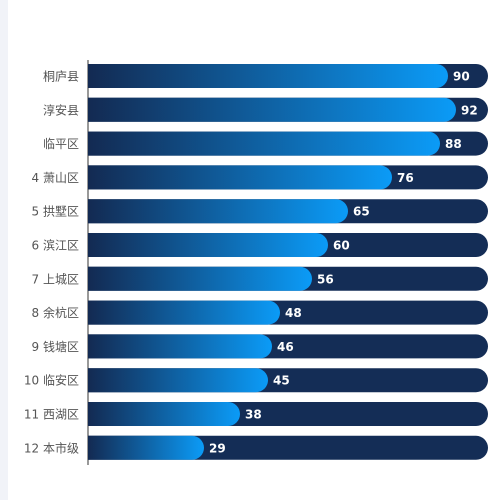 This screenshot has height=500, width=500. I want to click on bar-row: 9 钱塘区 46, so click(260, 346).